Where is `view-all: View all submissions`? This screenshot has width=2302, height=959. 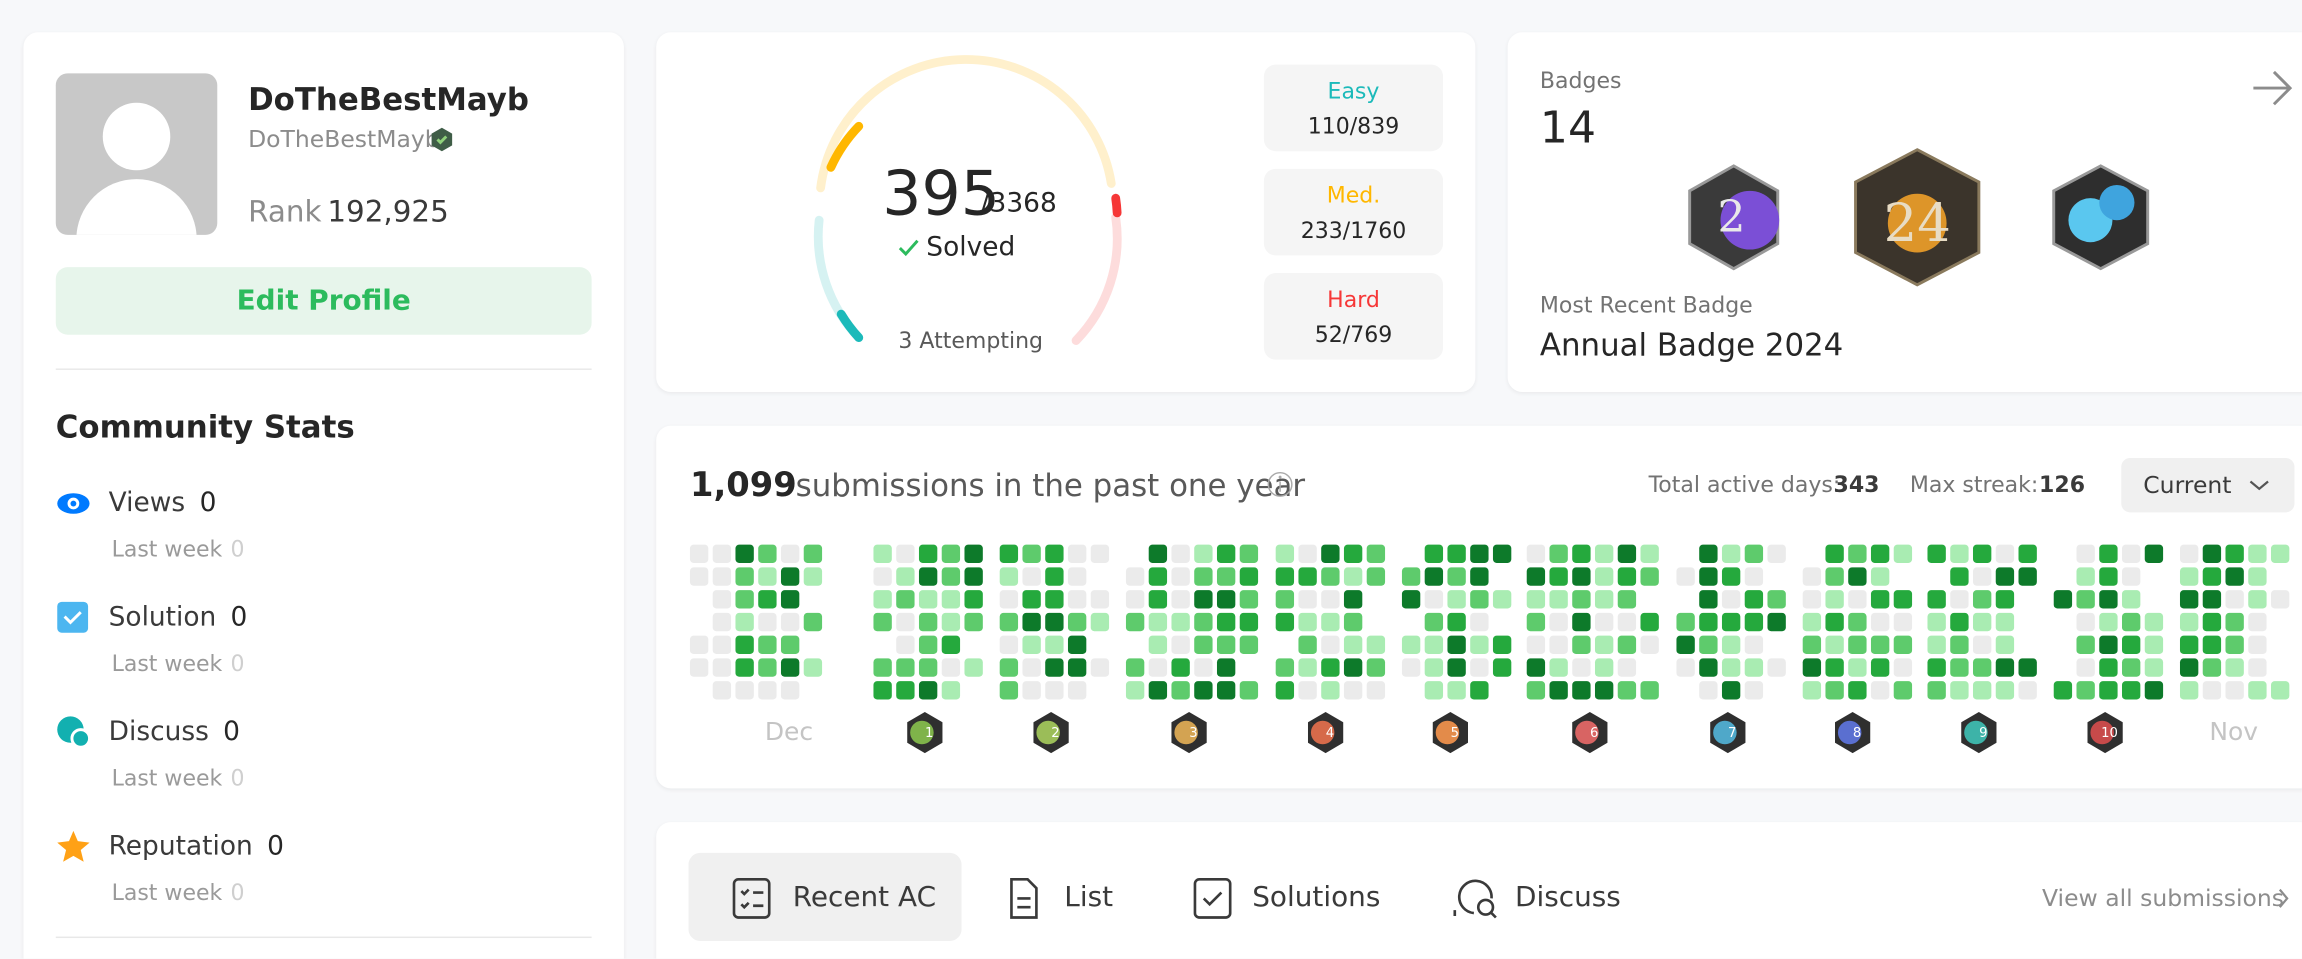 view-all: View all submissions is located at coordinates (2163, 897).